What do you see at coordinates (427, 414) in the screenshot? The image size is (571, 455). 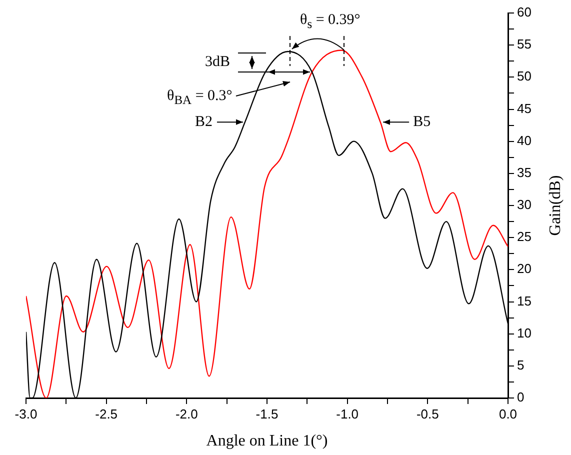 I see `x-tick-label: -0.5` at bounding box center [427, 414].